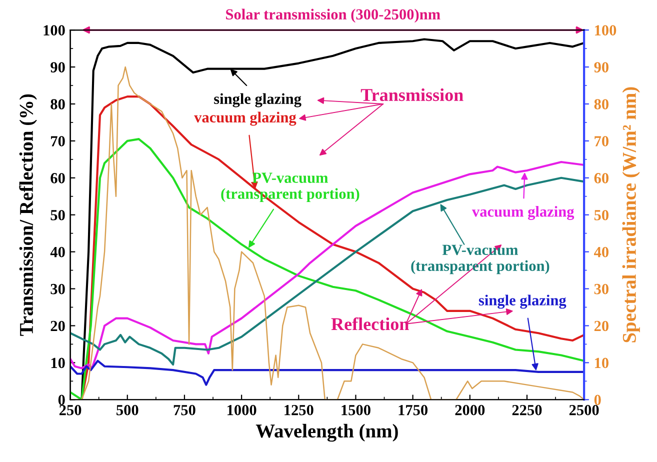 The height and width of the screenshot is (462, 657). Describe the element at coordinates (333, 15) in the screenshot. I see `text: Solar transmission (300-2500)nm` at that location.